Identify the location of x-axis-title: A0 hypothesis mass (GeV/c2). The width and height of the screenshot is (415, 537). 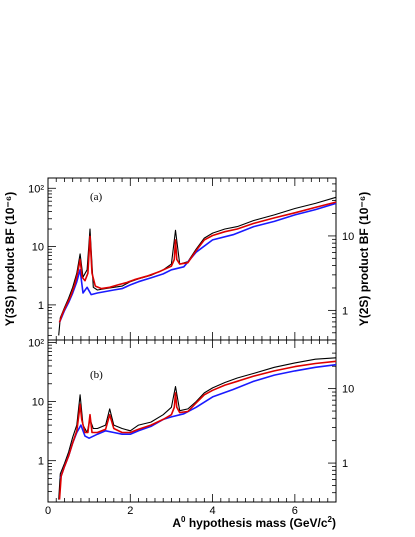
(254, 522).